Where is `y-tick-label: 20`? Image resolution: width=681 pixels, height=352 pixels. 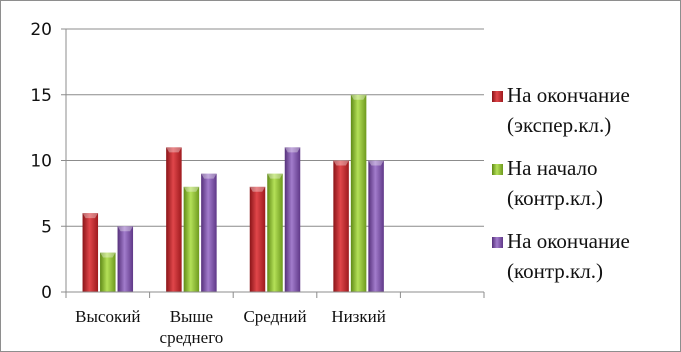 y-tick-label: 20 is located at coordinates (41, 30).